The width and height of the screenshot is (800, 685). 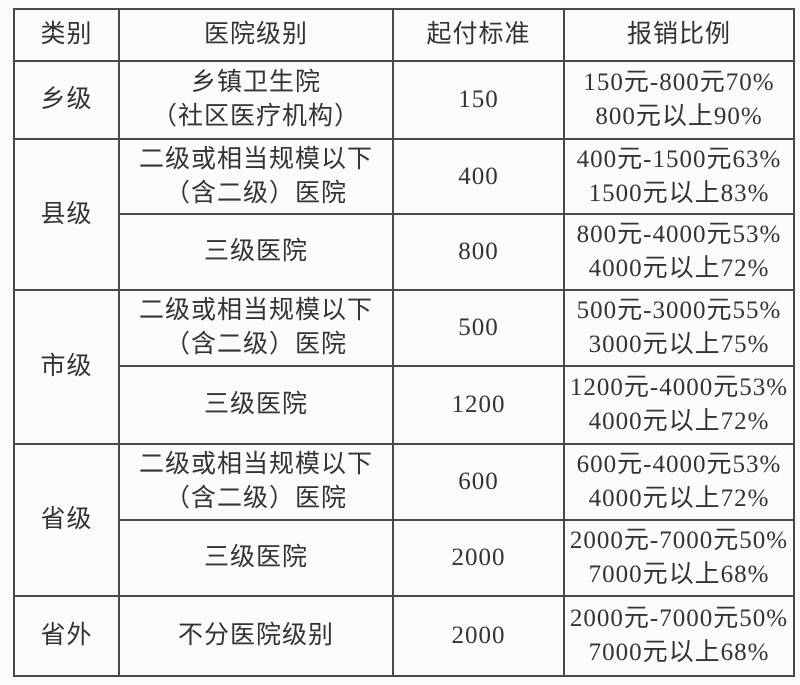 I want to click on deductible-cell: 1200, so click(x=478, y=405).